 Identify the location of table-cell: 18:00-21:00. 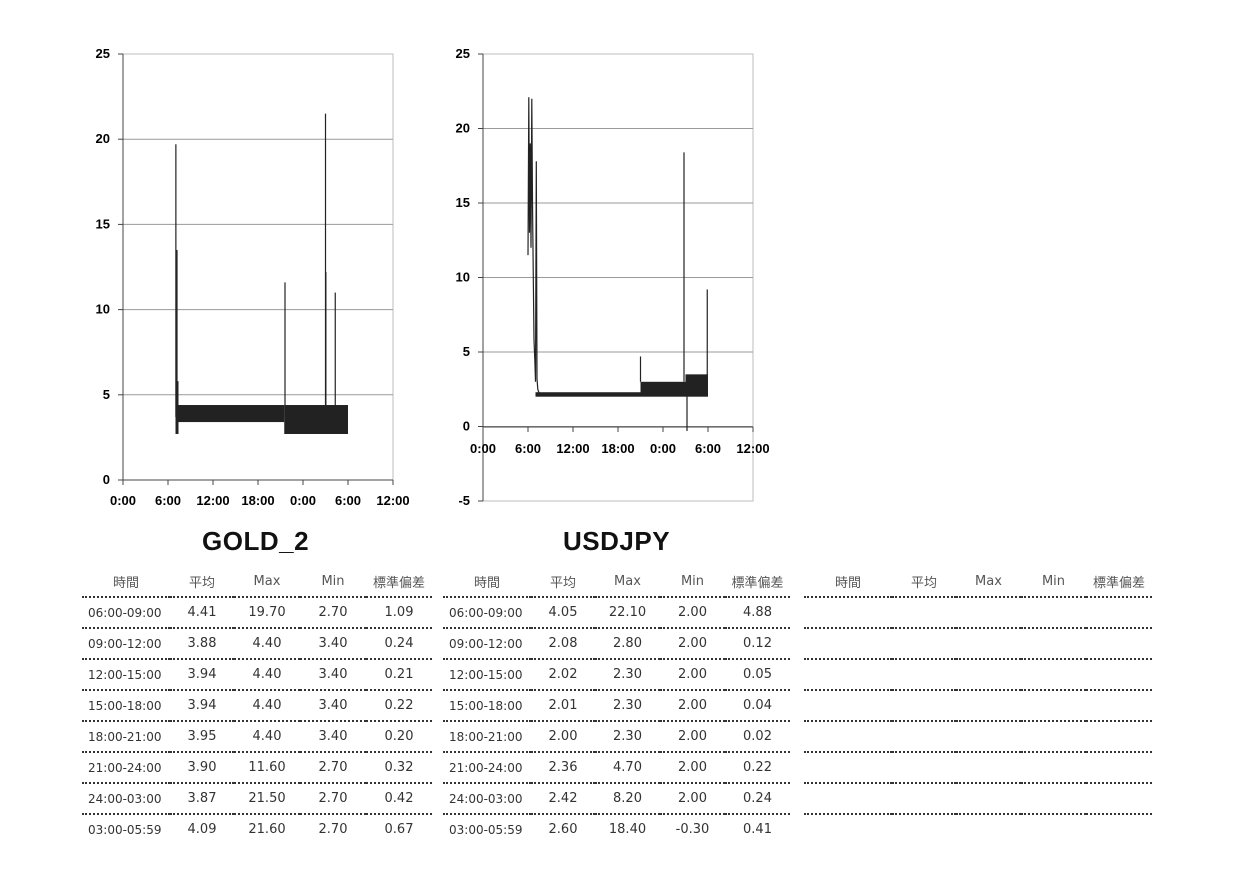
(487, 737).